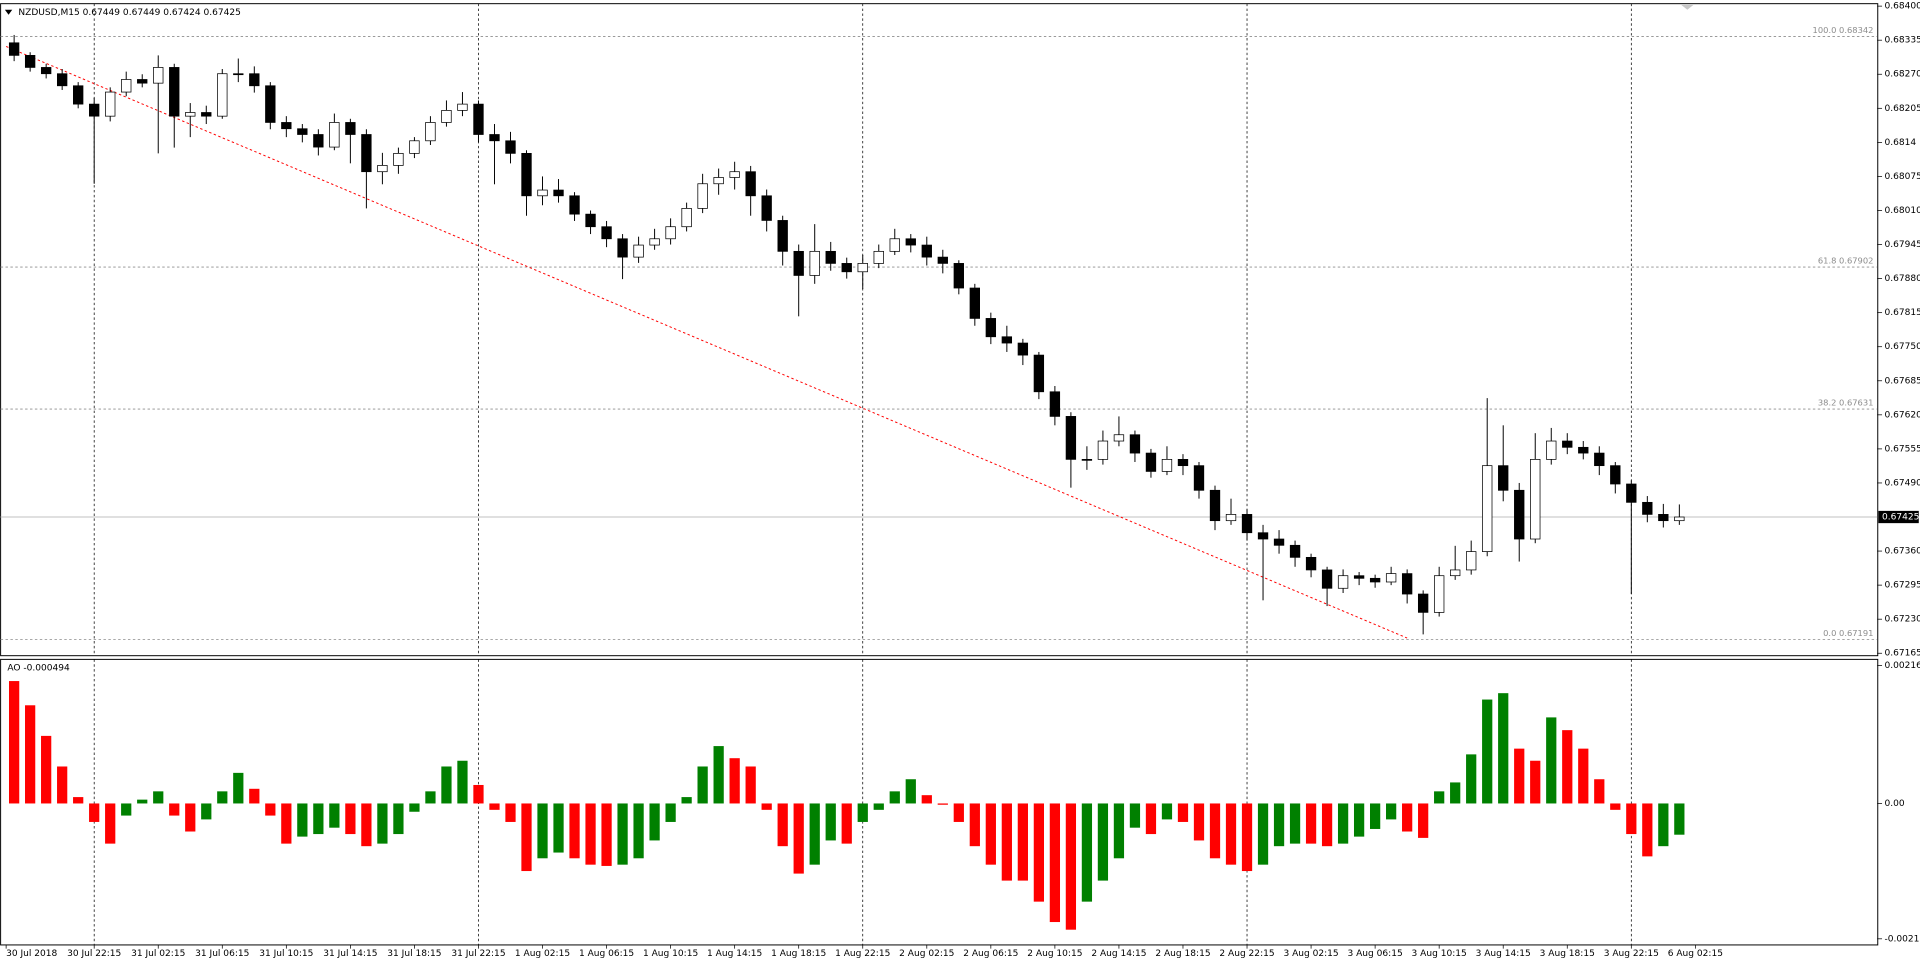 This screenshot has height=967, width=1920. I want to click on y-tick-label: 0.67750, so click(1902, 347).